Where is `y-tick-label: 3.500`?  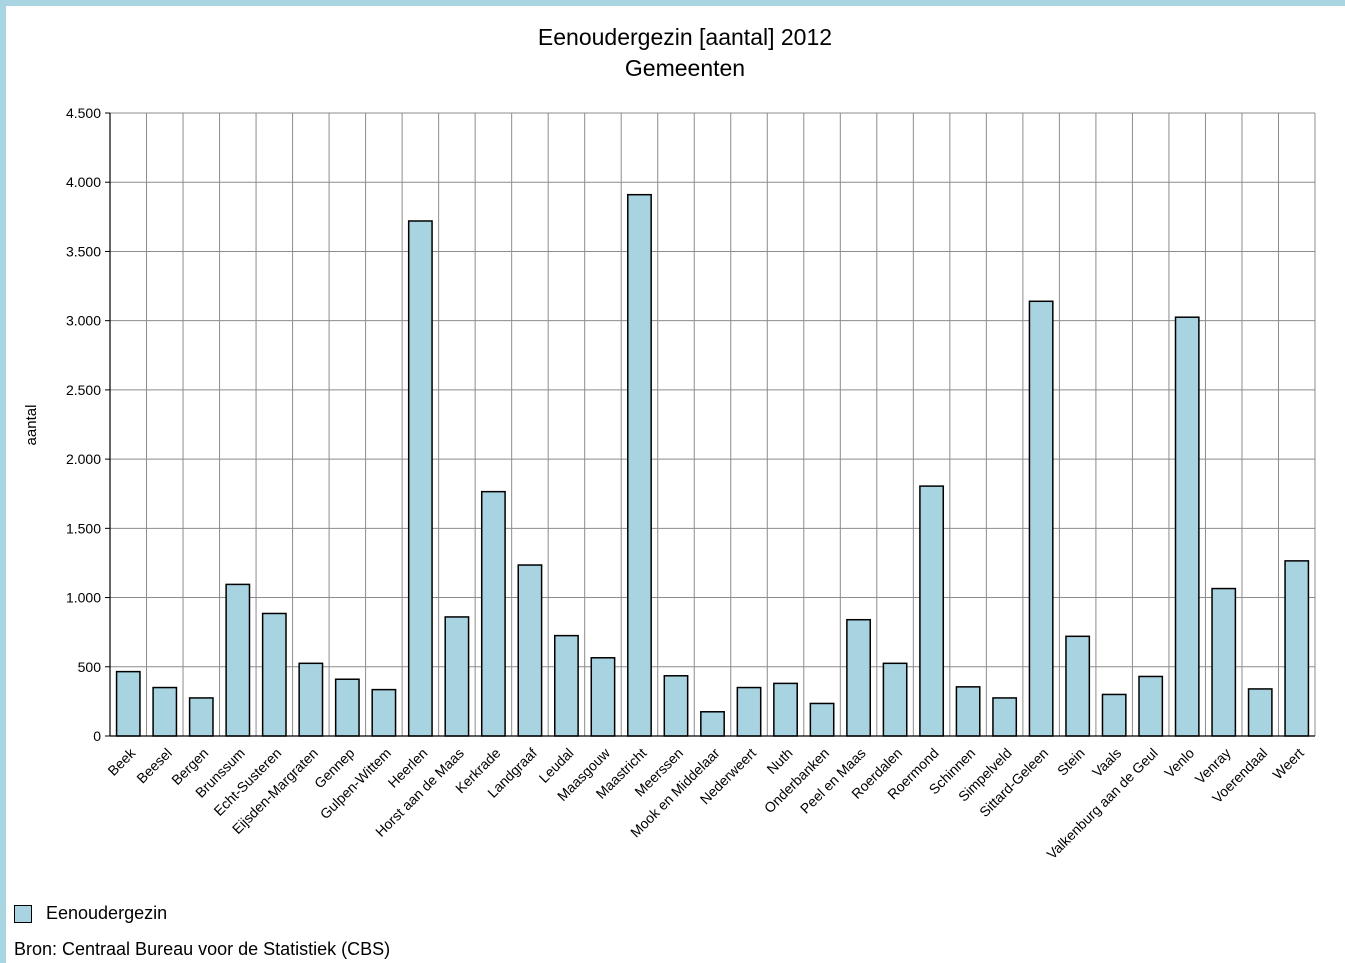
y-tick-label: 3.500 is located at coordinates (83, 251).